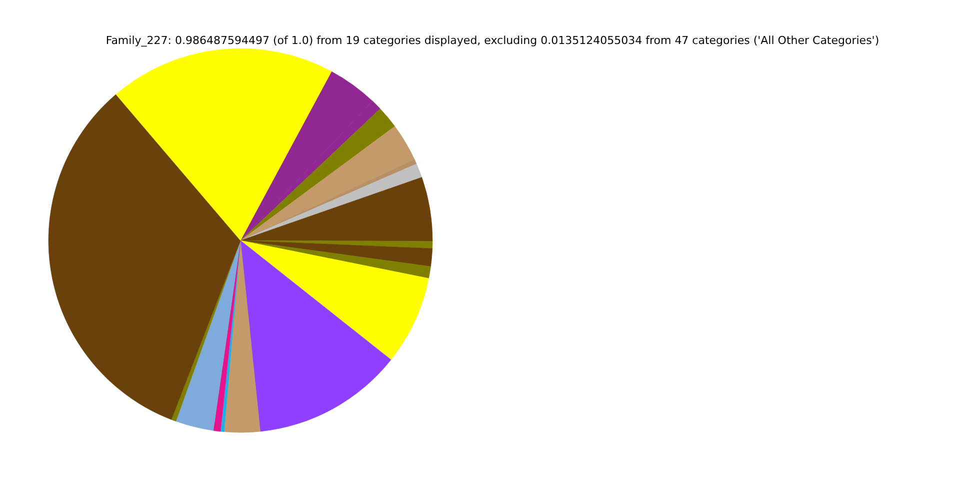  I want to click on text: Family_227: 0.986487594497 (of 1.0) from 19 categories displayed, excluding 0.0135124055034 from 47 categories ('All Other Categories'), so click(493, 40).